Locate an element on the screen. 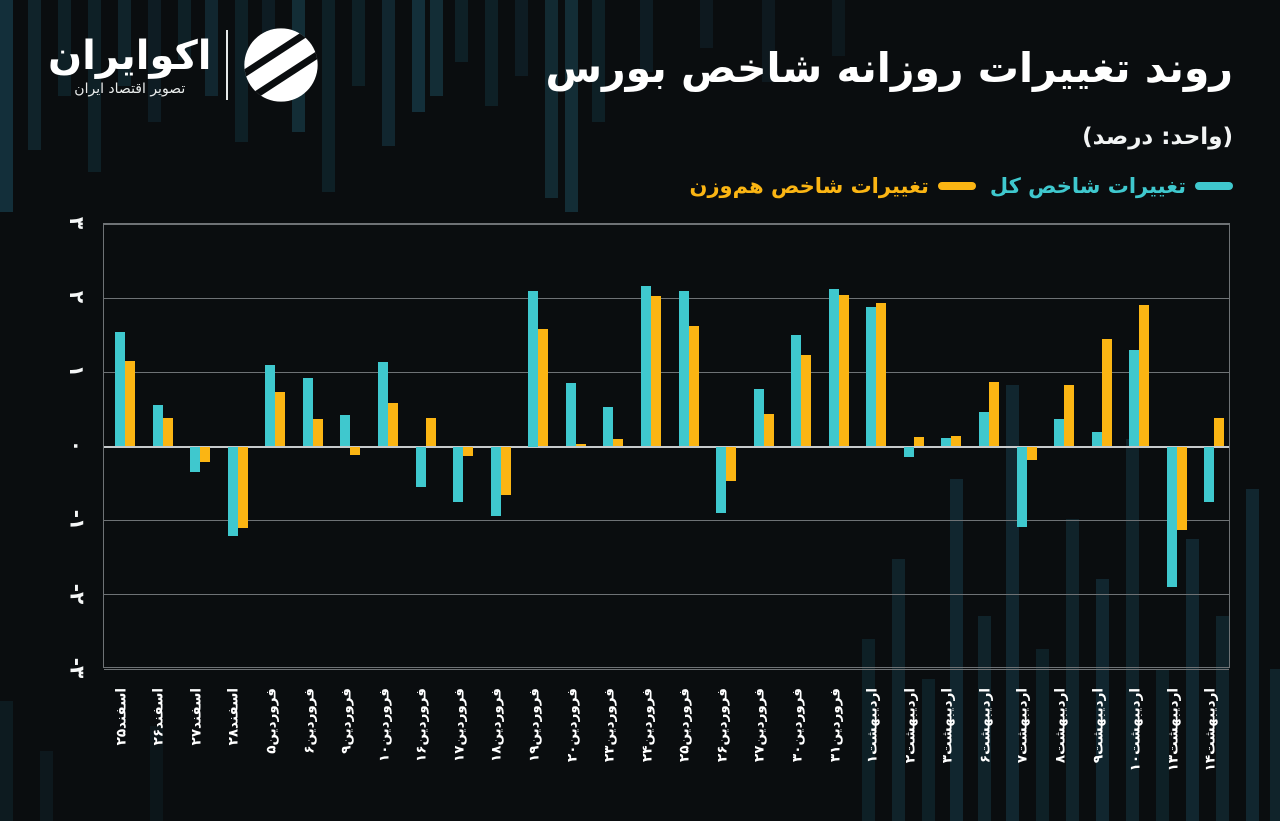 Image resolution: width=1280 pixels, height=821 pixels. y-tick-text: -۳ is located at coordinates (76, 668).